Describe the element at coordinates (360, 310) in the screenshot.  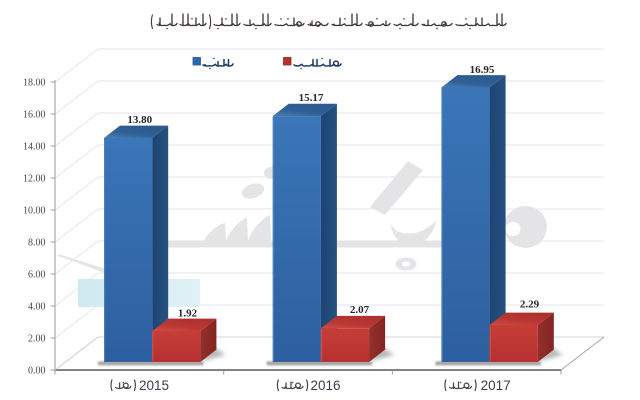
I see `svg-text: 2.07` at that location.